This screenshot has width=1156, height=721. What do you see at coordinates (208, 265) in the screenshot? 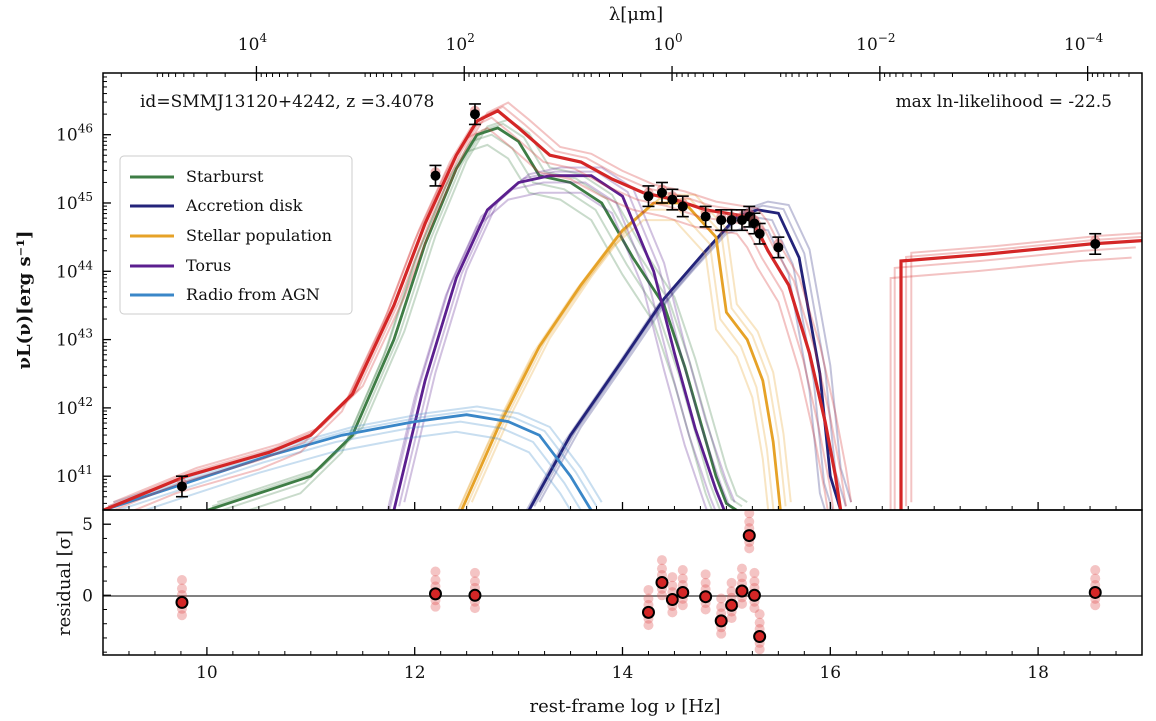
I see `legend-label-torus: Torus` at bounding box center [208, 265].